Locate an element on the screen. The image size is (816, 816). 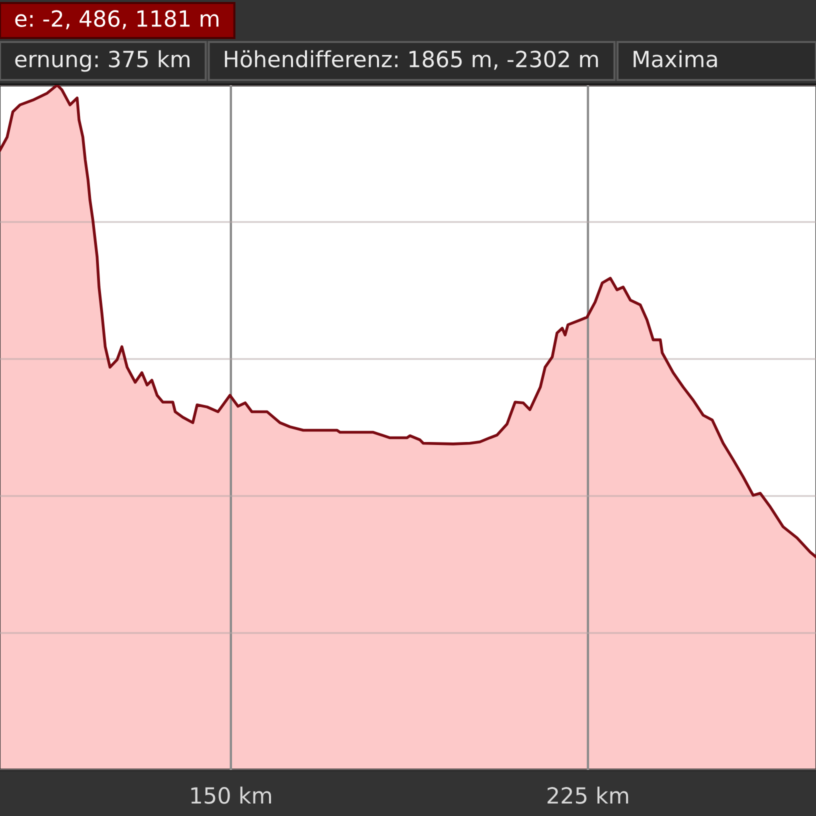
x-tick-label: 150 km is located at coordinates (231, 795).